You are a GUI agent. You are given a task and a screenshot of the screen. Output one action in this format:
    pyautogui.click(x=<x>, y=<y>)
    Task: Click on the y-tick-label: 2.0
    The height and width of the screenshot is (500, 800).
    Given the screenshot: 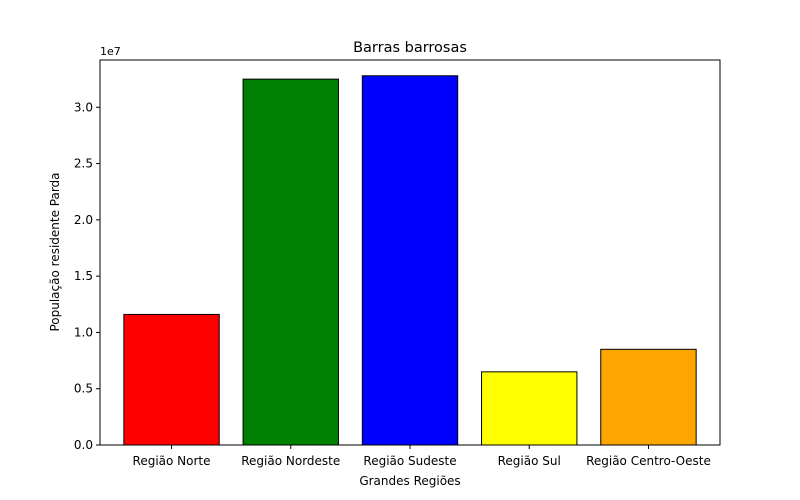 What is the action you would take?
    pyautogui.click(x=83, y=220)
    